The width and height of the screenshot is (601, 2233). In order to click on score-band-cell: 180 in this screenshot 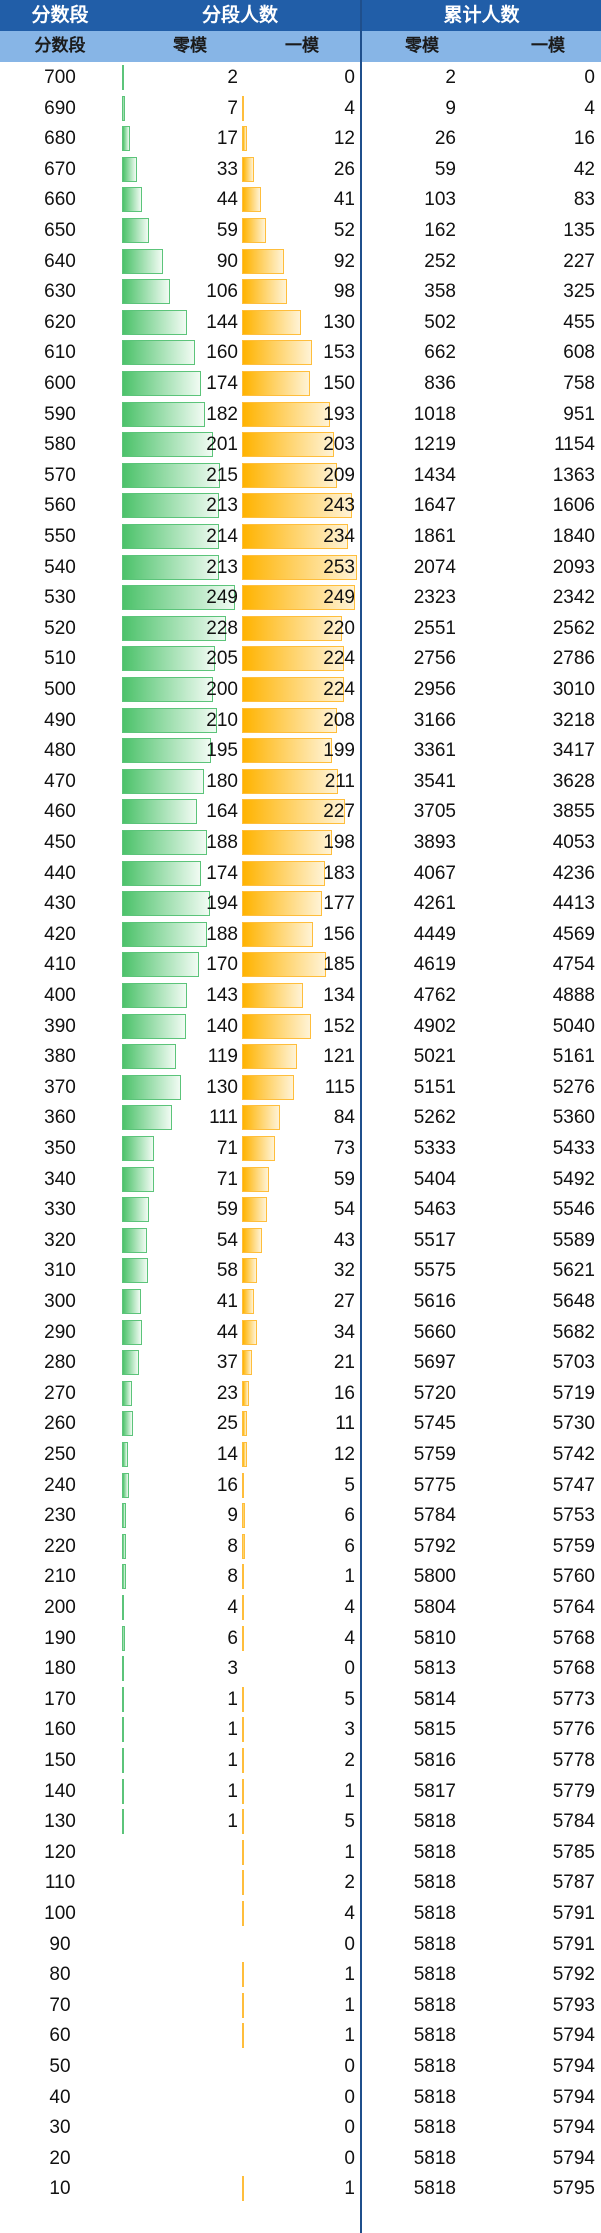, I will do `click(60, 1669)`.